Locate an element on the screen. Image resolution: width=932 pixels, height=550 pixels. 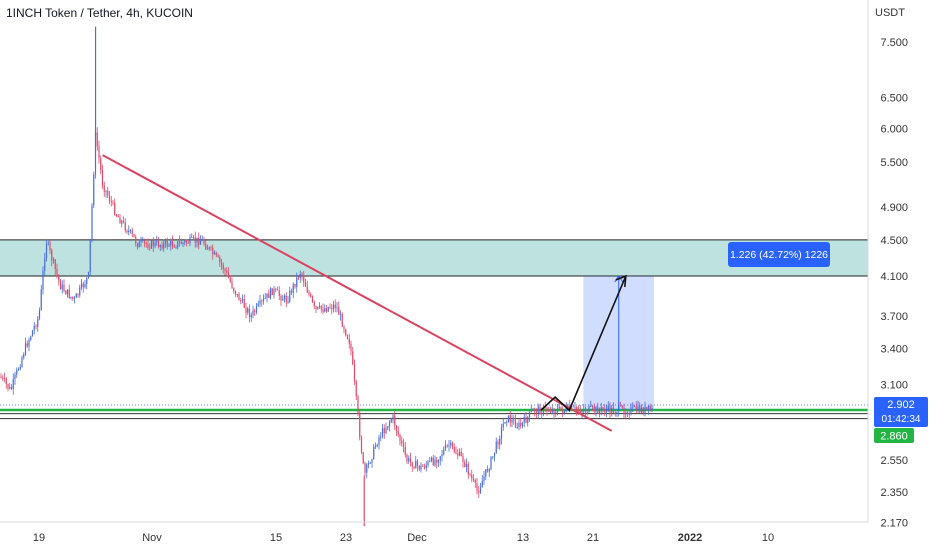
y-tick-label: 6.500 is located at coordinates (894, 98).